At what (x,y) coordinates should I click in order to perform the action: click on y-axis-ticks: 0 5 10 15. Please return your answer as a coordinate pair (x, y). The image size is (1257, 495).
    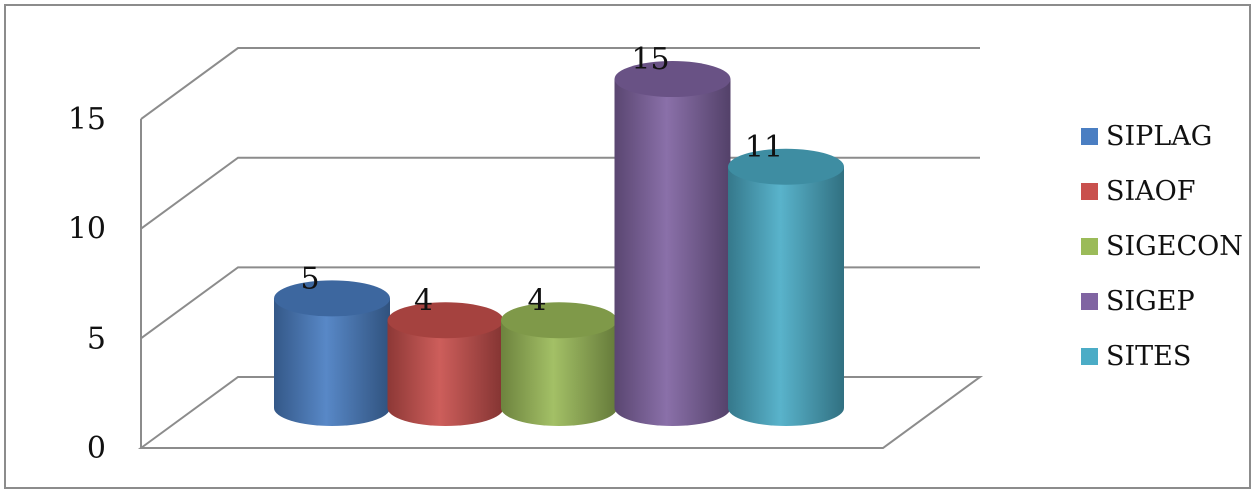
    Looking at the image, I should click on (87, 284).